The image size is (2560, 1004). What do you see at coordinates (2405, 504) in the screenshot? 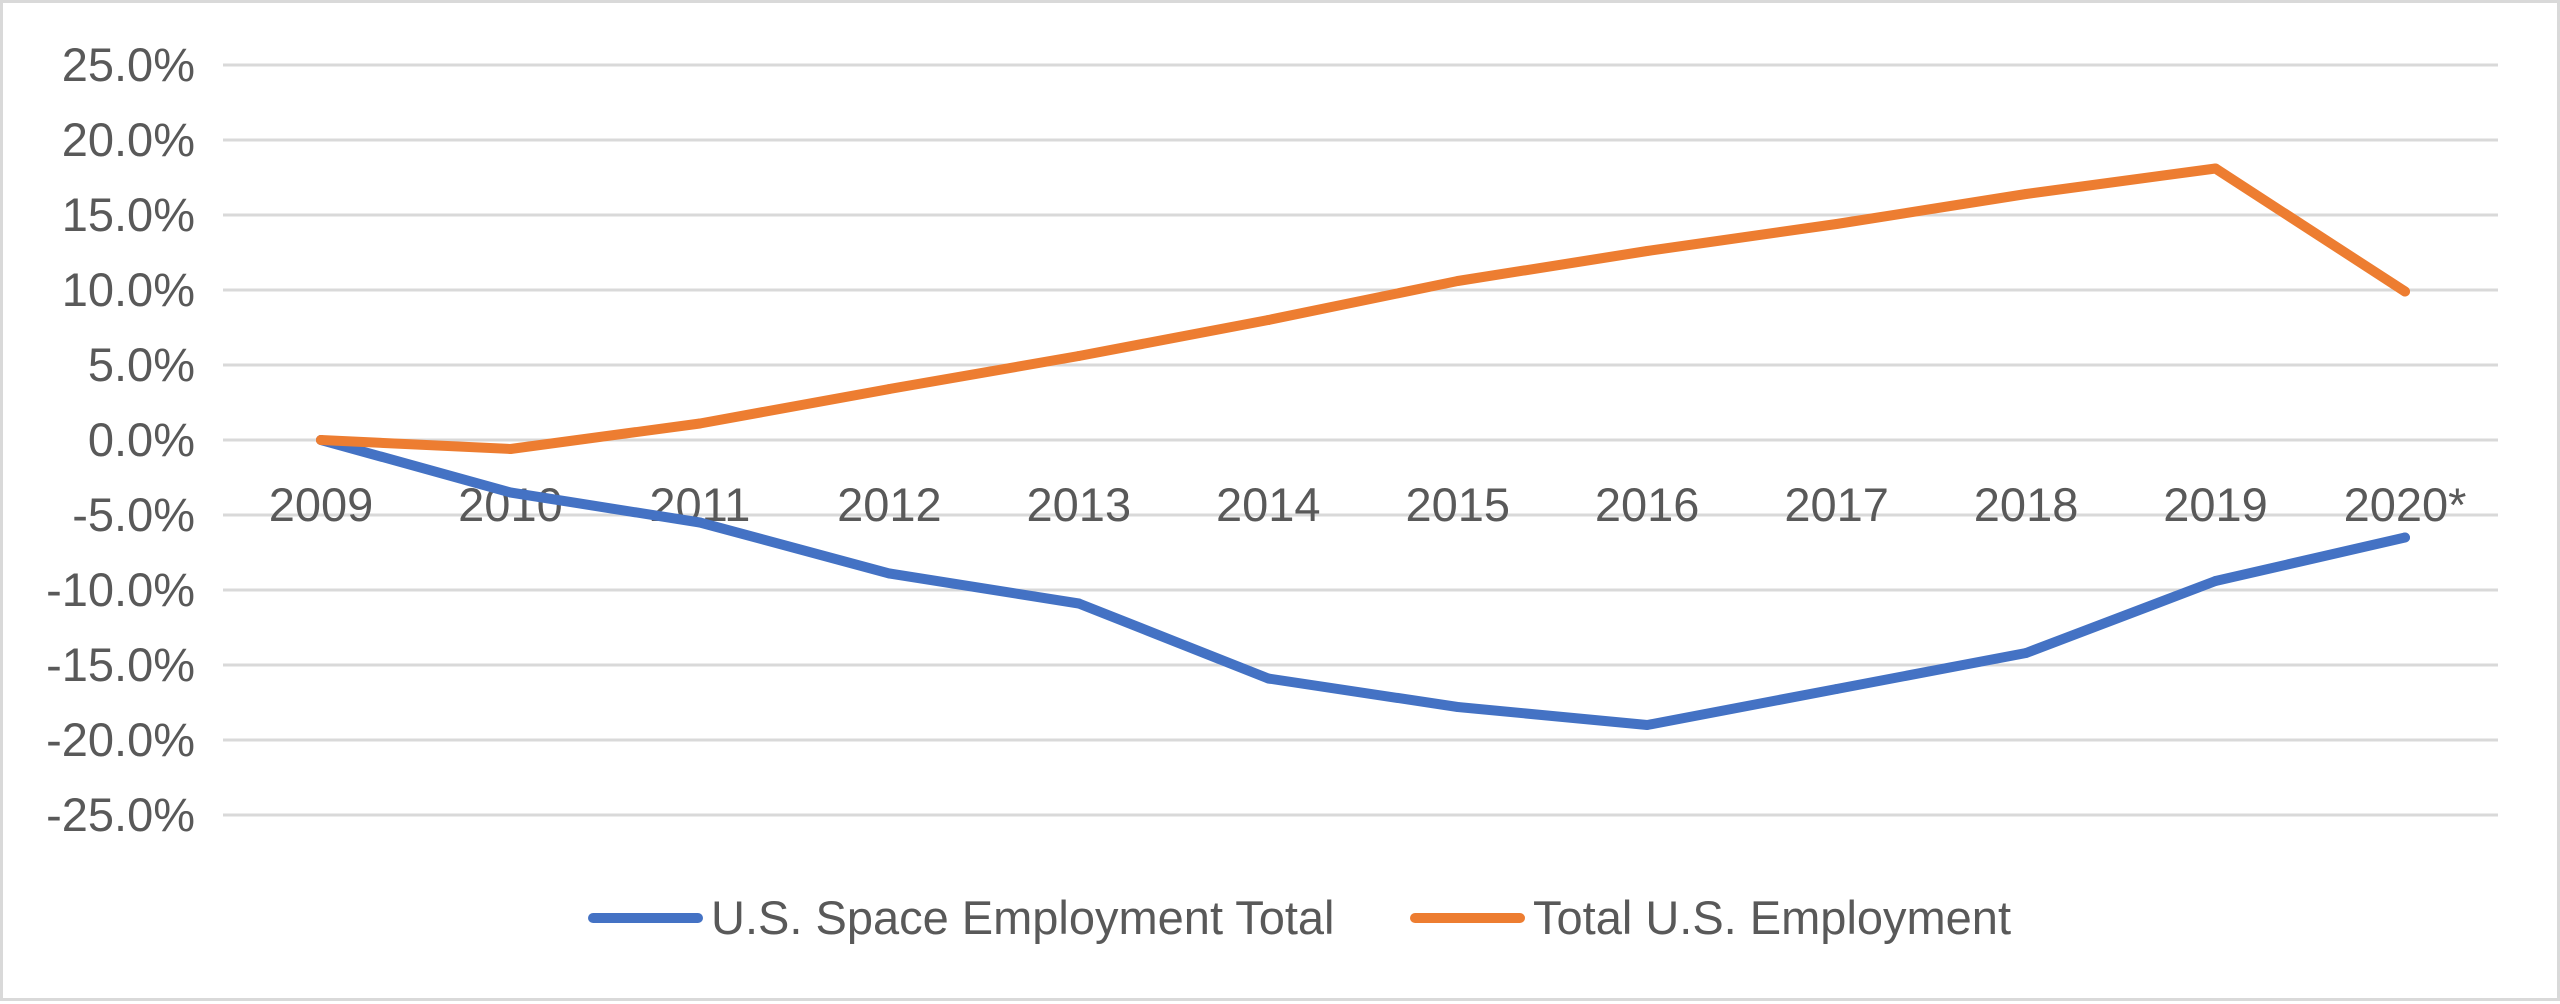
I see `x-tick-label: 2020*` at bounding box center [2405, 504].